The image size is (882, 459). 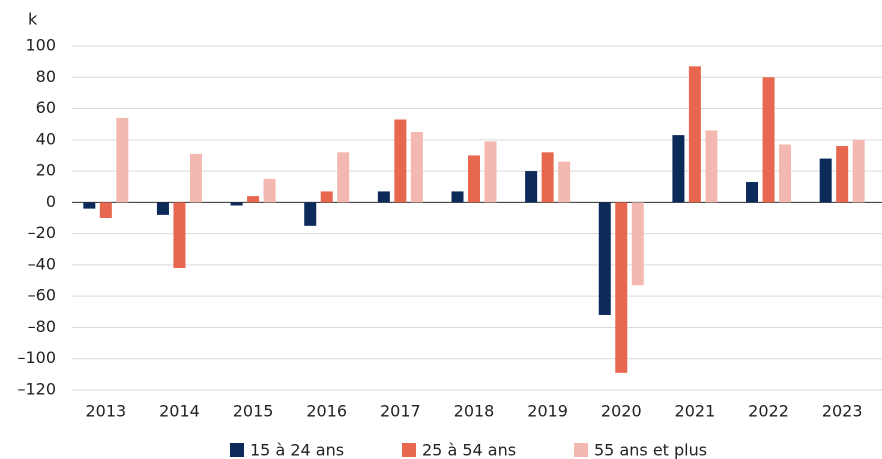 What do you see at coordinates (253, 411) in the screenshot?
I see `x-tick-label: 2015` at bounding box center [253, 411].